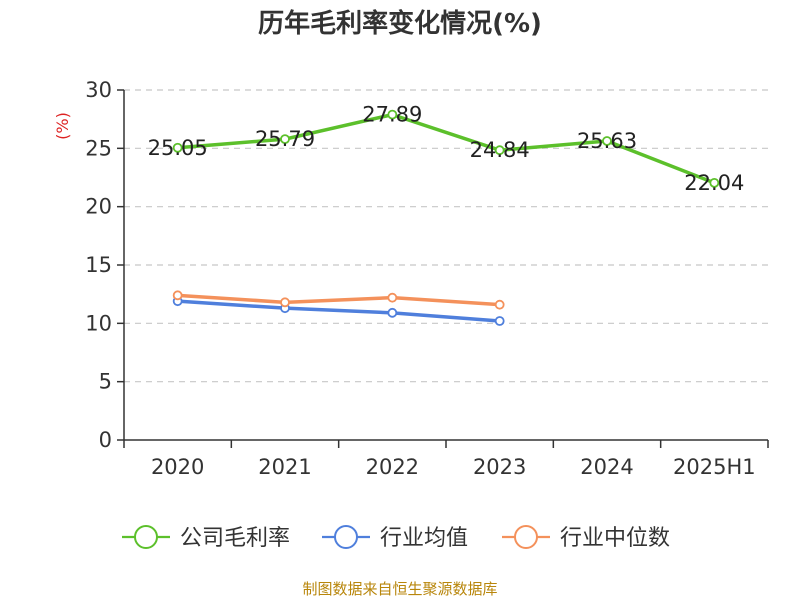 This screenshot has width=800, height=600. I want to click on y-axis-unit-label: (%), so click(62, 126).